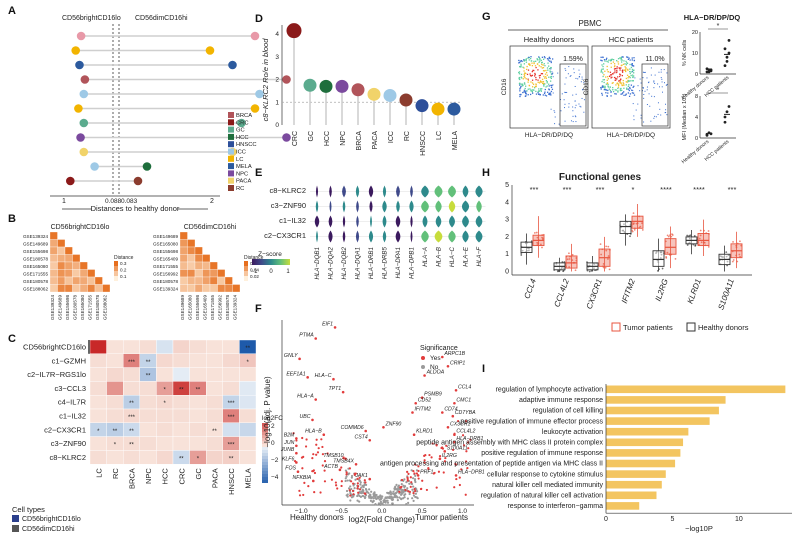  I want to click on x-tick: −0.5, so click(341, 511).